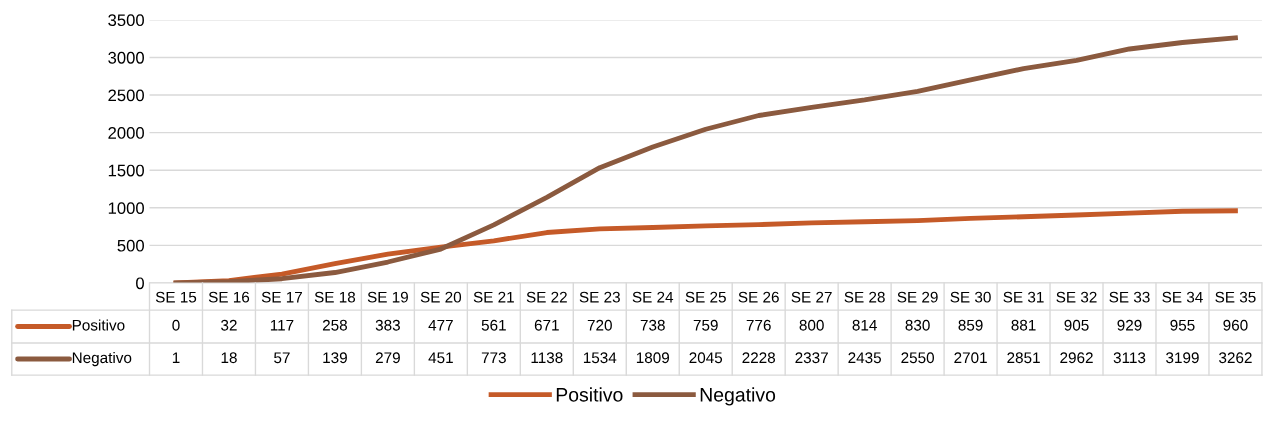  I want to click on data-label: 0, so click(176, 325).